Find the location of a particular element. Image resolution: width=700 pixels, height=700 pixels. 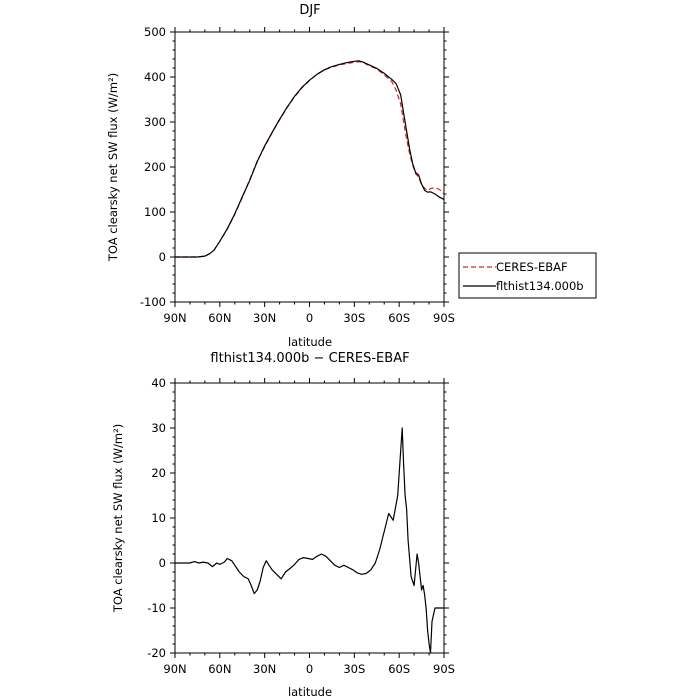

y-tick-label: 200 is located at coordinates (155, 167).